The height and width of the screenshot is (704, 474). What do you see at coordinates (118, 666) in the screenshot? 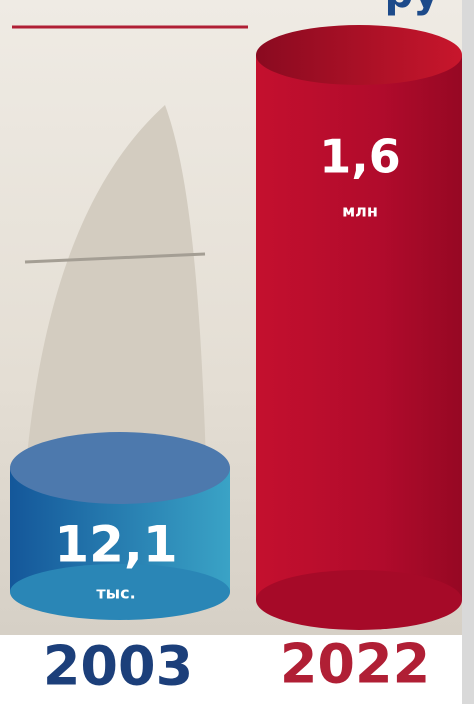
I see `year-label: 2003` at bounding box center [118, 666].